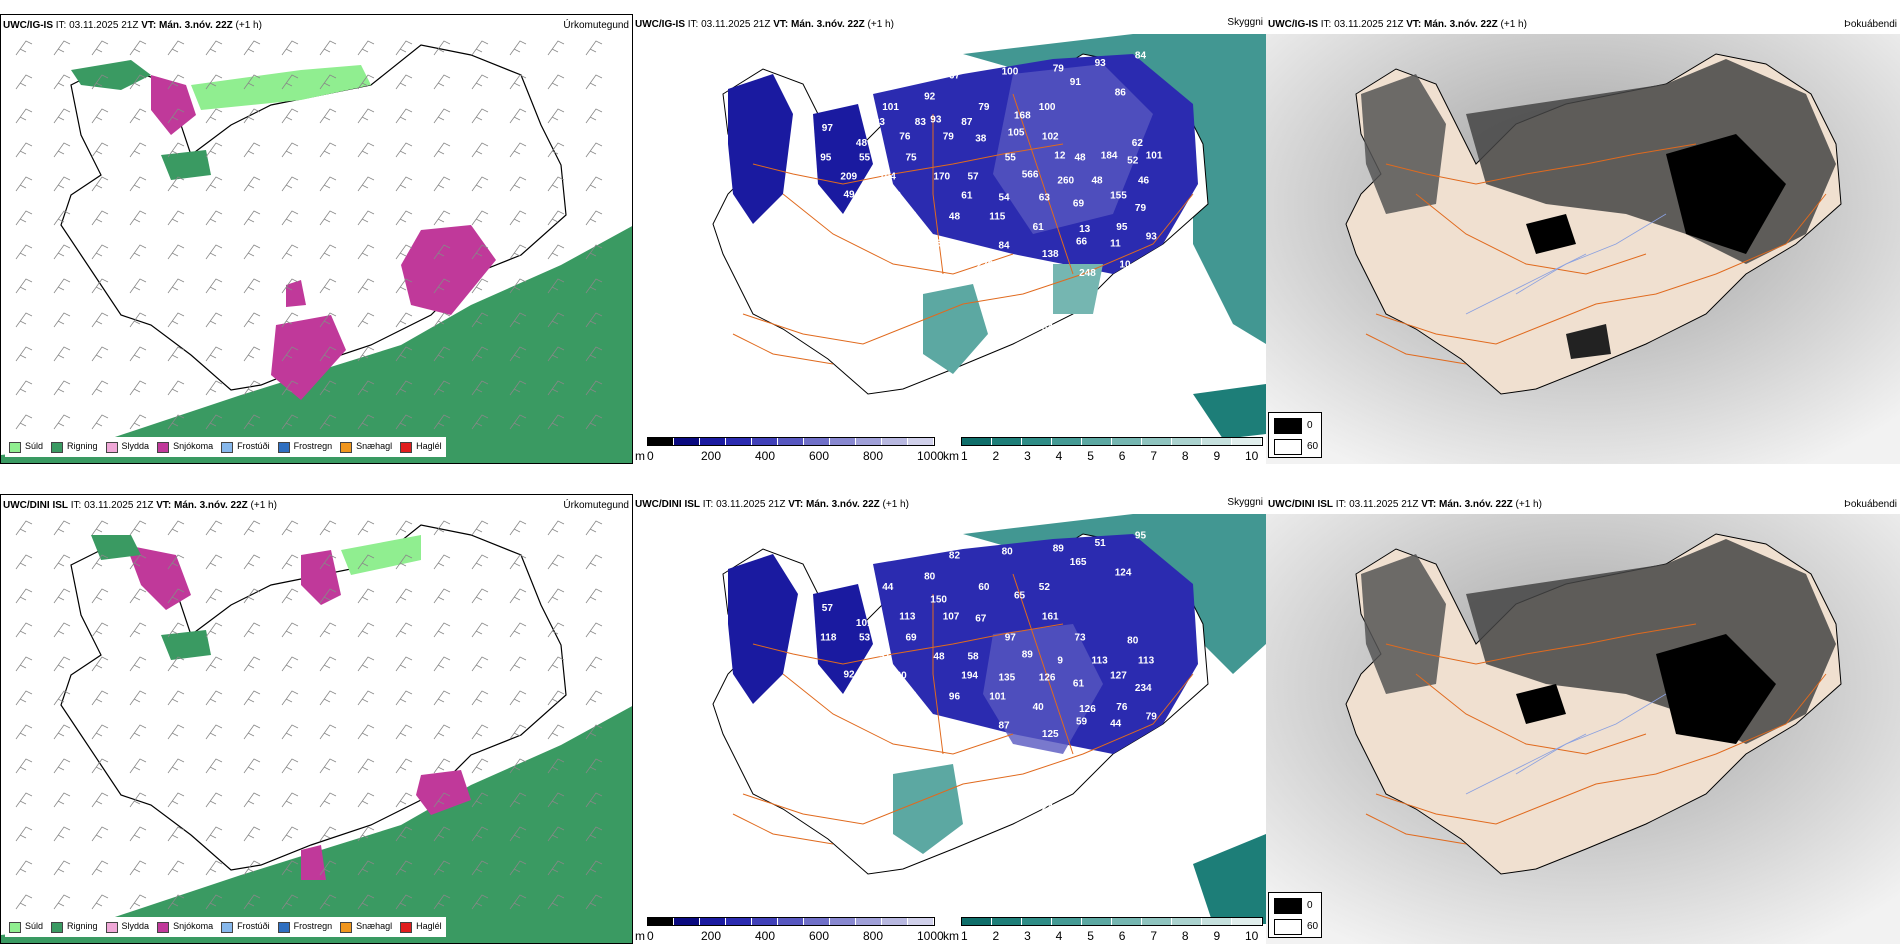 Image resolution: width=1900 pixels, height=950 pixels. Describe the element at coordinates (1079, 204) in the screenshot. I see `cloud-base-label: 69` at that location.